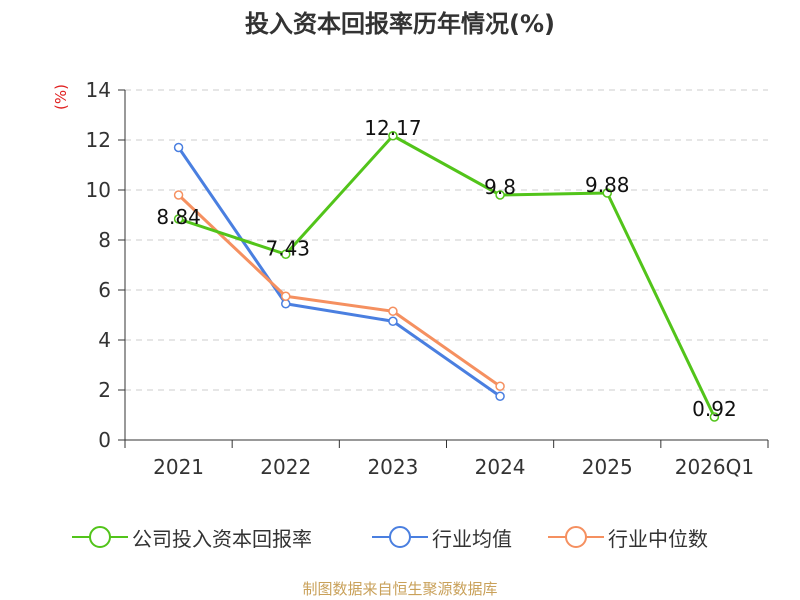  Describe the element at coordinates (472, 538) in the screenshot. I see `legend-label: 行业均值` at that location.